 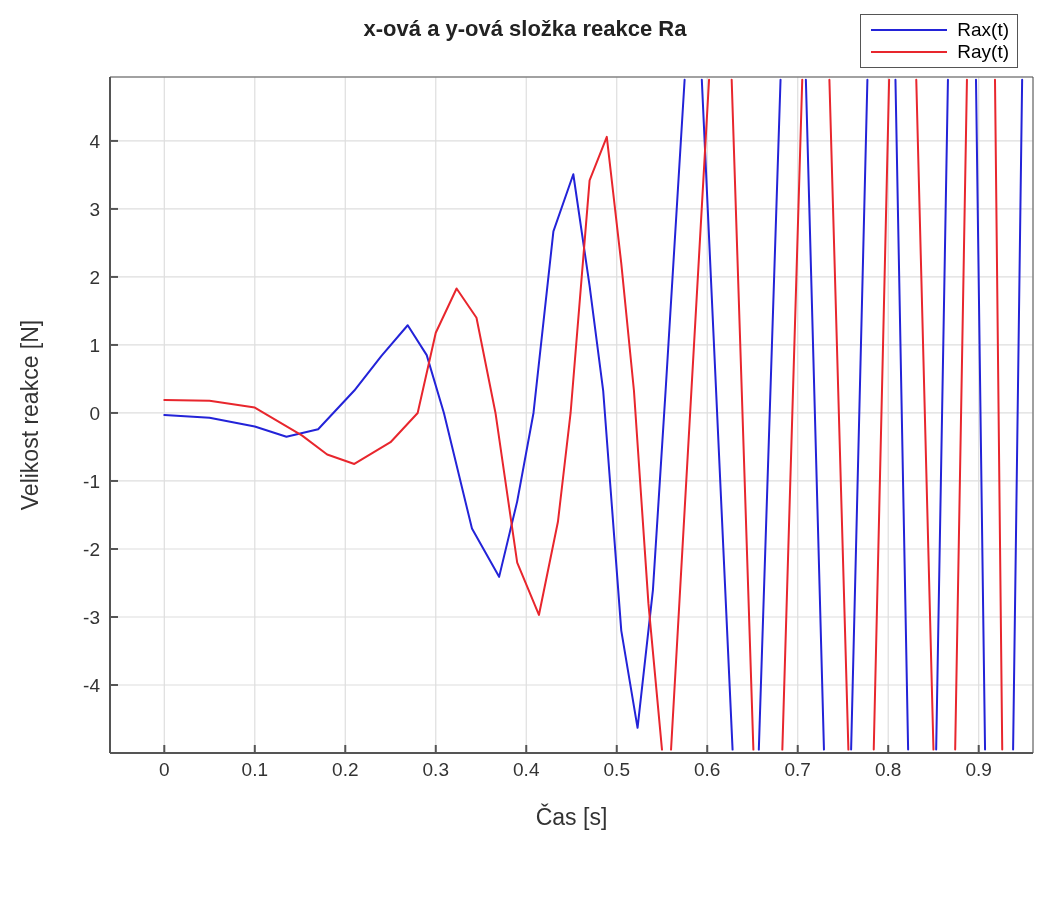 I want to click on y-tick-label: -2, so click(x=91, y=549).